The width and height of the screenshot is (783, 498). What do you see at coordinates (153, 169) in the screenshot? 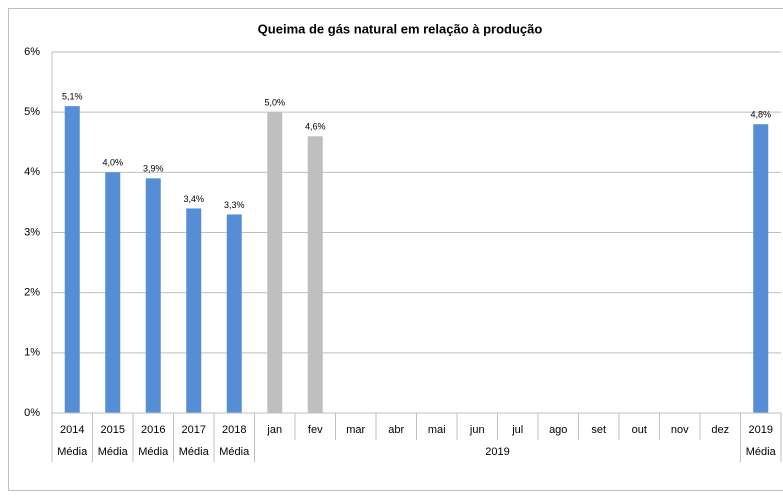
I see `value-label: 3,9%` at bounding box center [153, 169].